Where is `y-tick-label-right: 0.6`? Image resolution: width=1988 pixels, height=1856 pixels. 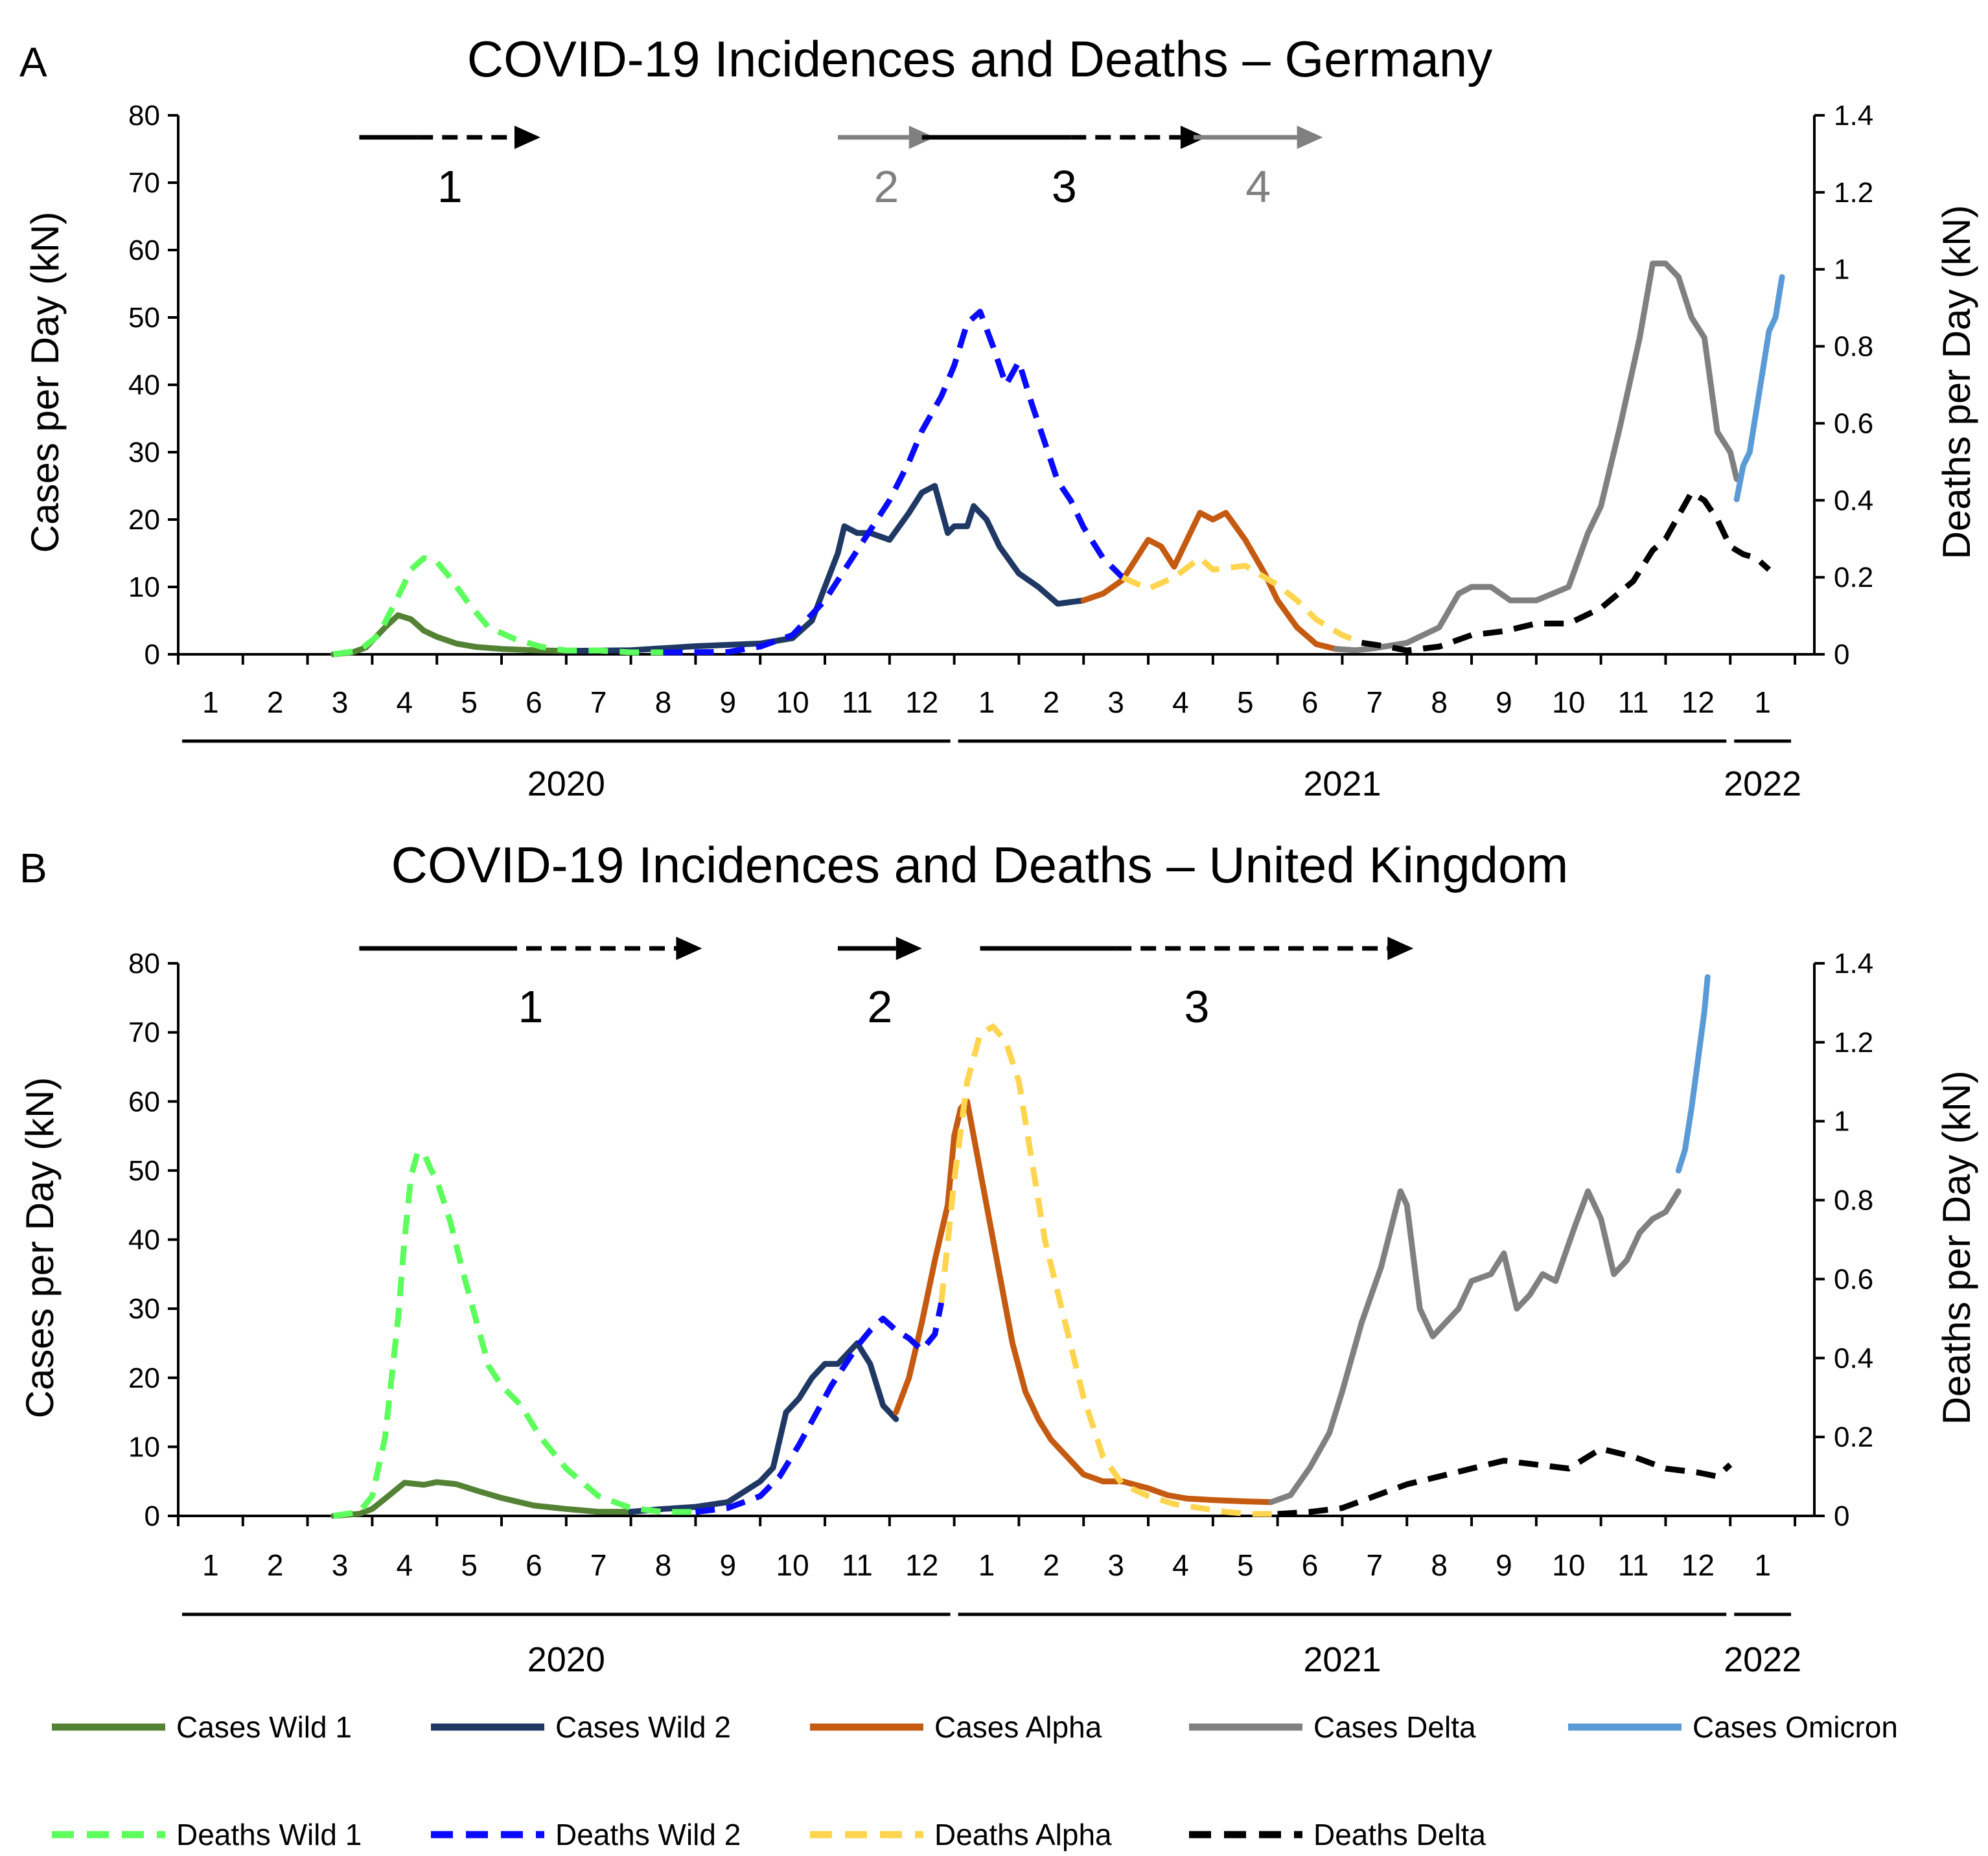 y-tick-label-right: 0.6 is located at coordinates (1853, 423).